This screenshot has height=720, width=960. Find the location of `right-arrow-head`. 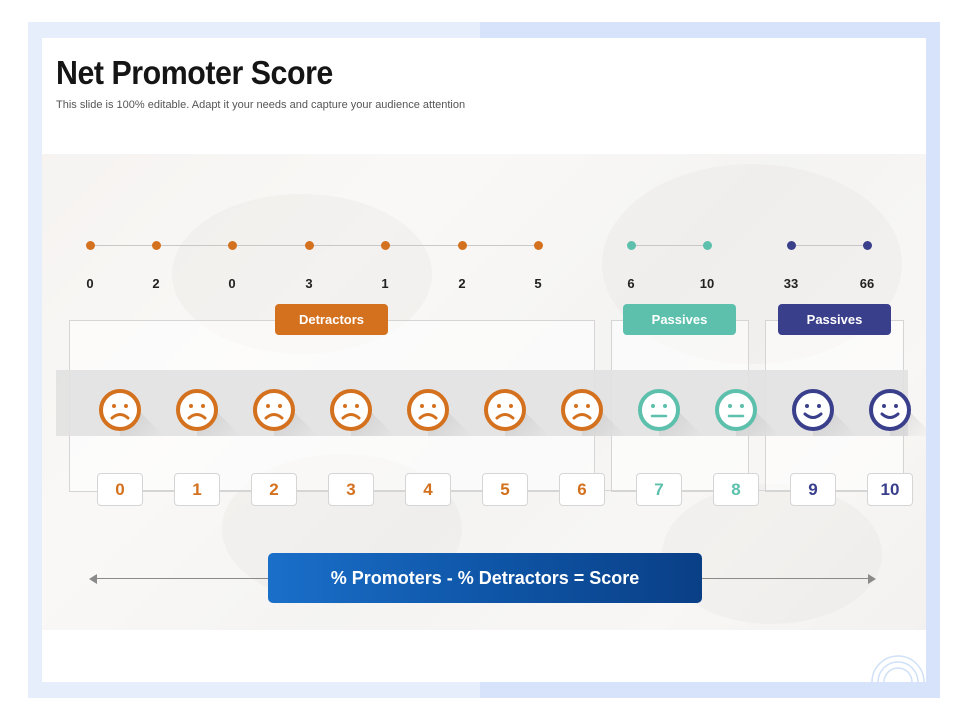

right-arrow-head is located at coordinates (872, 579).